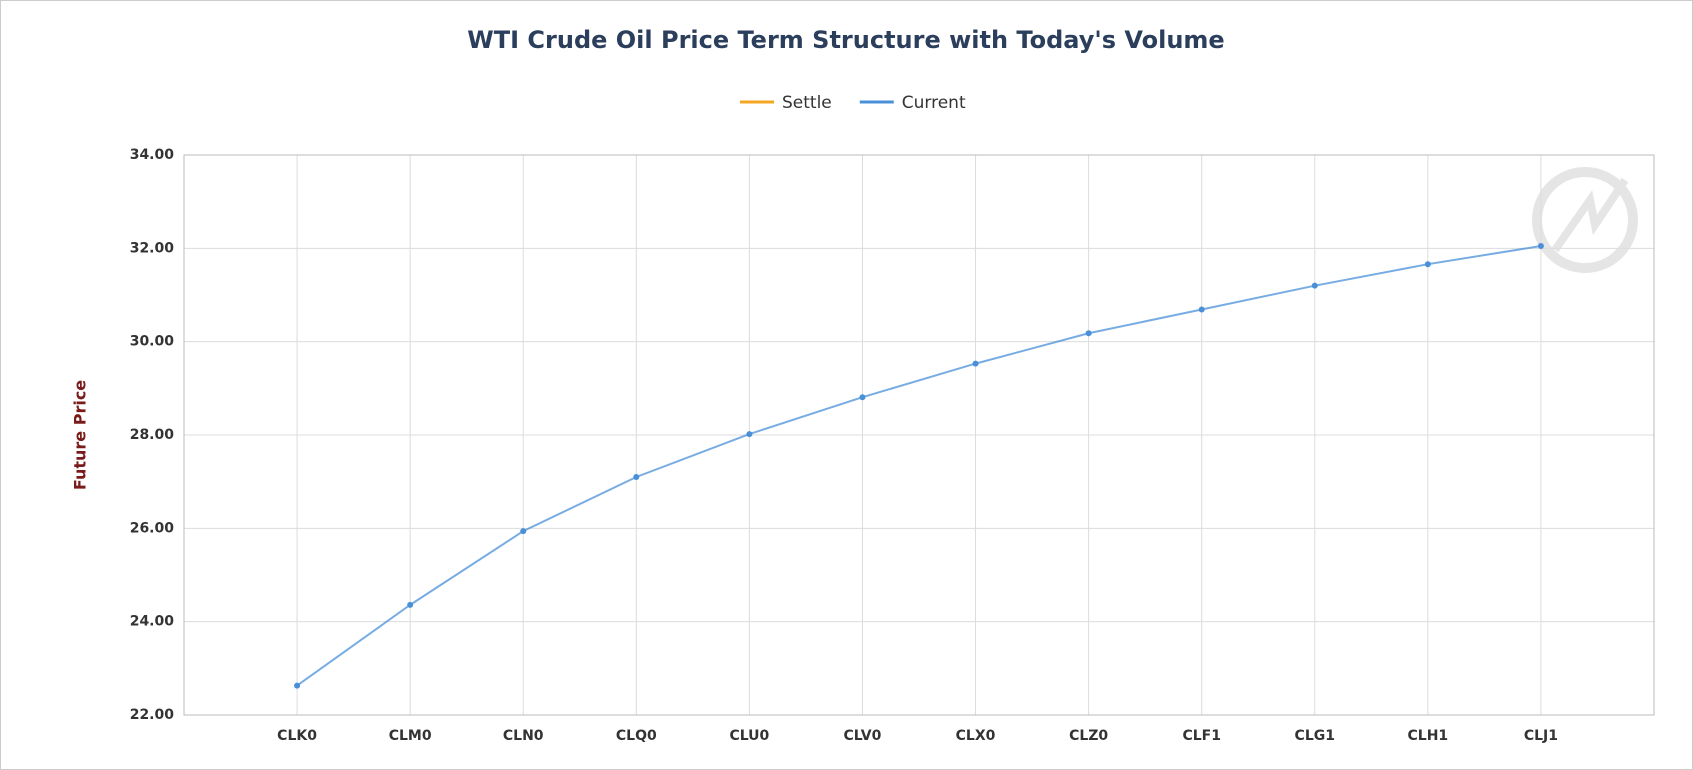 The image size is (1693, 770). What do you see at coordinates (152, 342) in the screenshot?
I see `y-tick-label: 30.00` at bounding box center [152, 342].